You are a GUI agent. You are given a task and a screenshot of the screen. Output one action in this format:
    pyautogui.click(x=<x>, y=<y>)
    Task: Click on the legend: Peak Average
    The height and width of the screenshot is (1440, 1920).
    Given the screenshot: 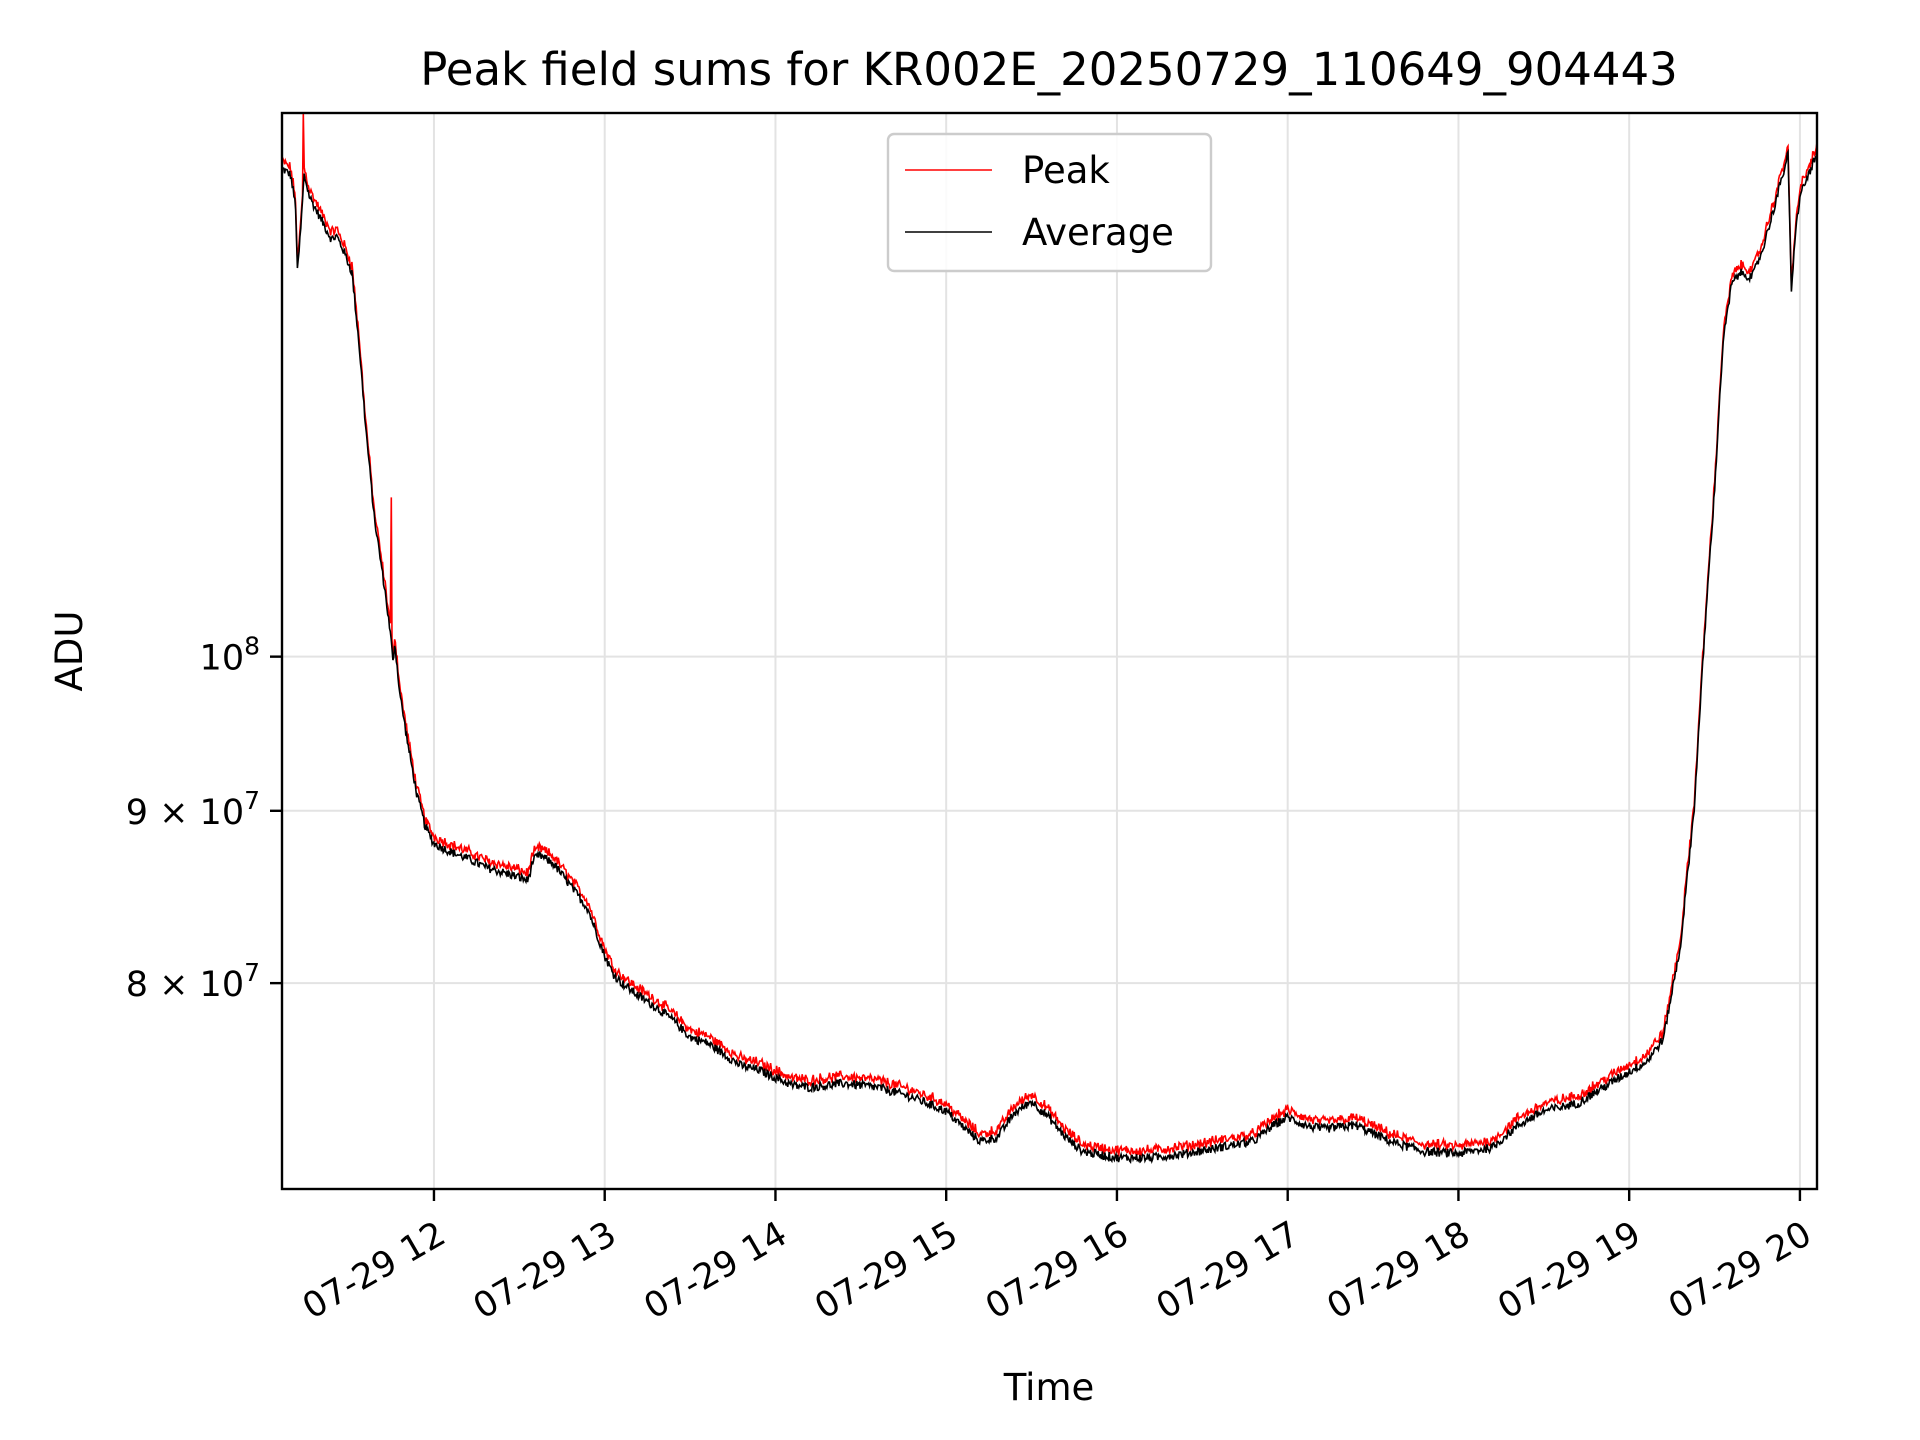 What is the action you would take?
    pyautogui.click(x=1049, y=202)
    